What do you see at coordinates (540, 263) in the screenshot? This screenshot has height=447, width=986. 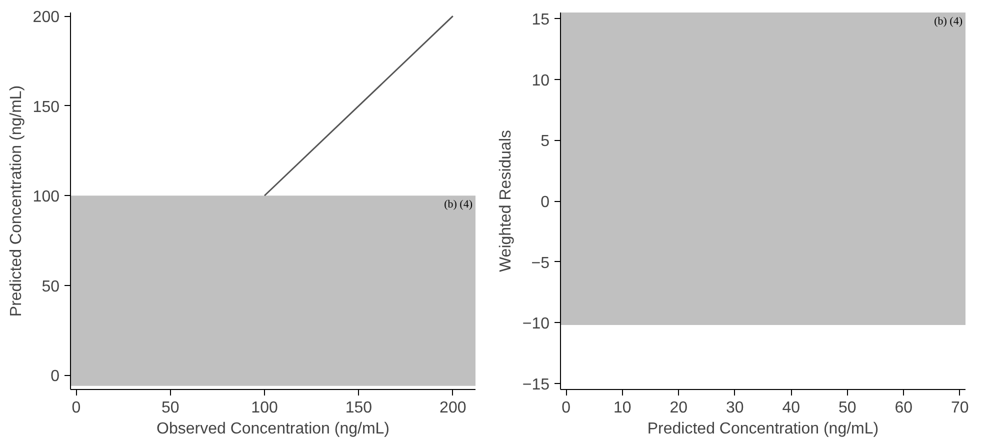 I see `y-tick-label: −5` at bounding box center [540, 263].